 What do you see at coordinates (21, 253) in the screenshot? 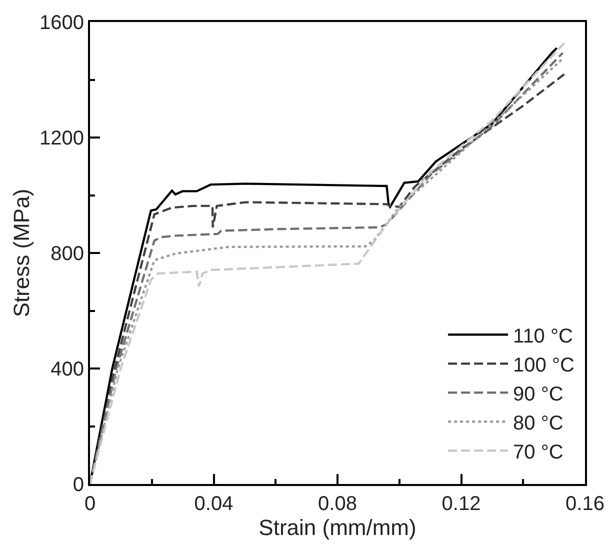
I see `y-axis-title: Stress (MPa)` at bounding box center [21, 253].